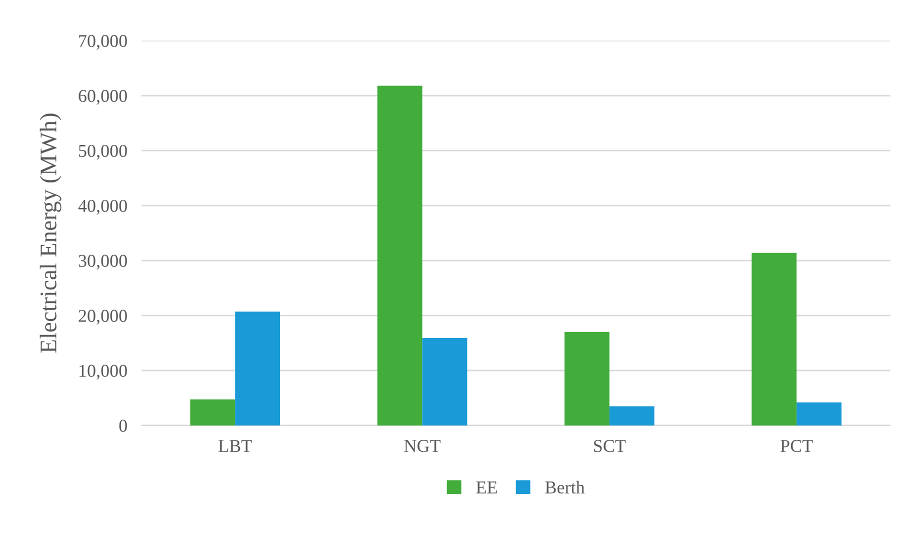 The width and height of the screenshot is (913, 542). Describe the element at coordinates (422, 446) in the screenshot. I see `x-tick-label: NGT` at that location.